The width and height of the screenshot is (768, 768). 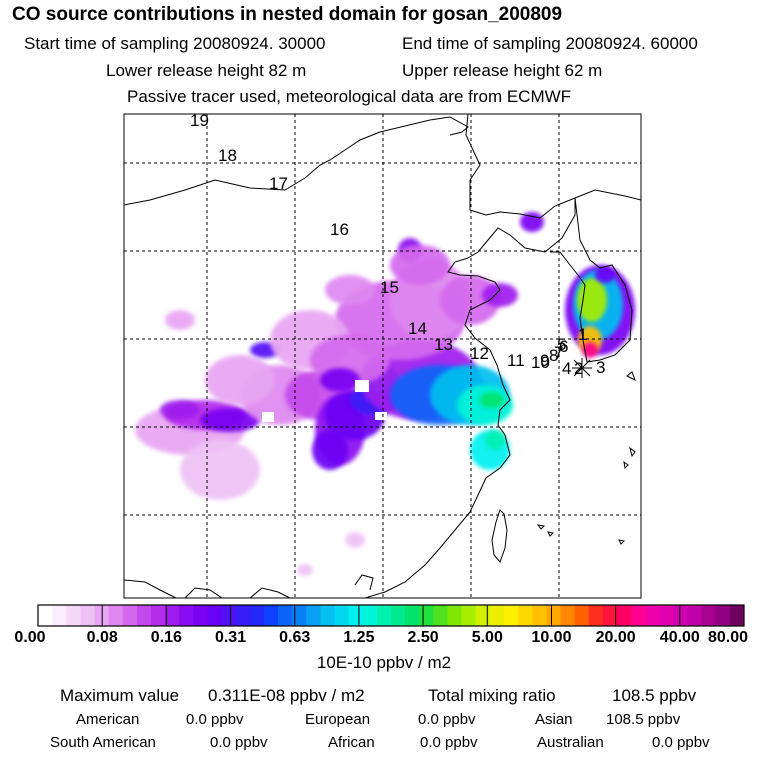 I want to click on trajectory-label: 4, so click(x=566, y=368).